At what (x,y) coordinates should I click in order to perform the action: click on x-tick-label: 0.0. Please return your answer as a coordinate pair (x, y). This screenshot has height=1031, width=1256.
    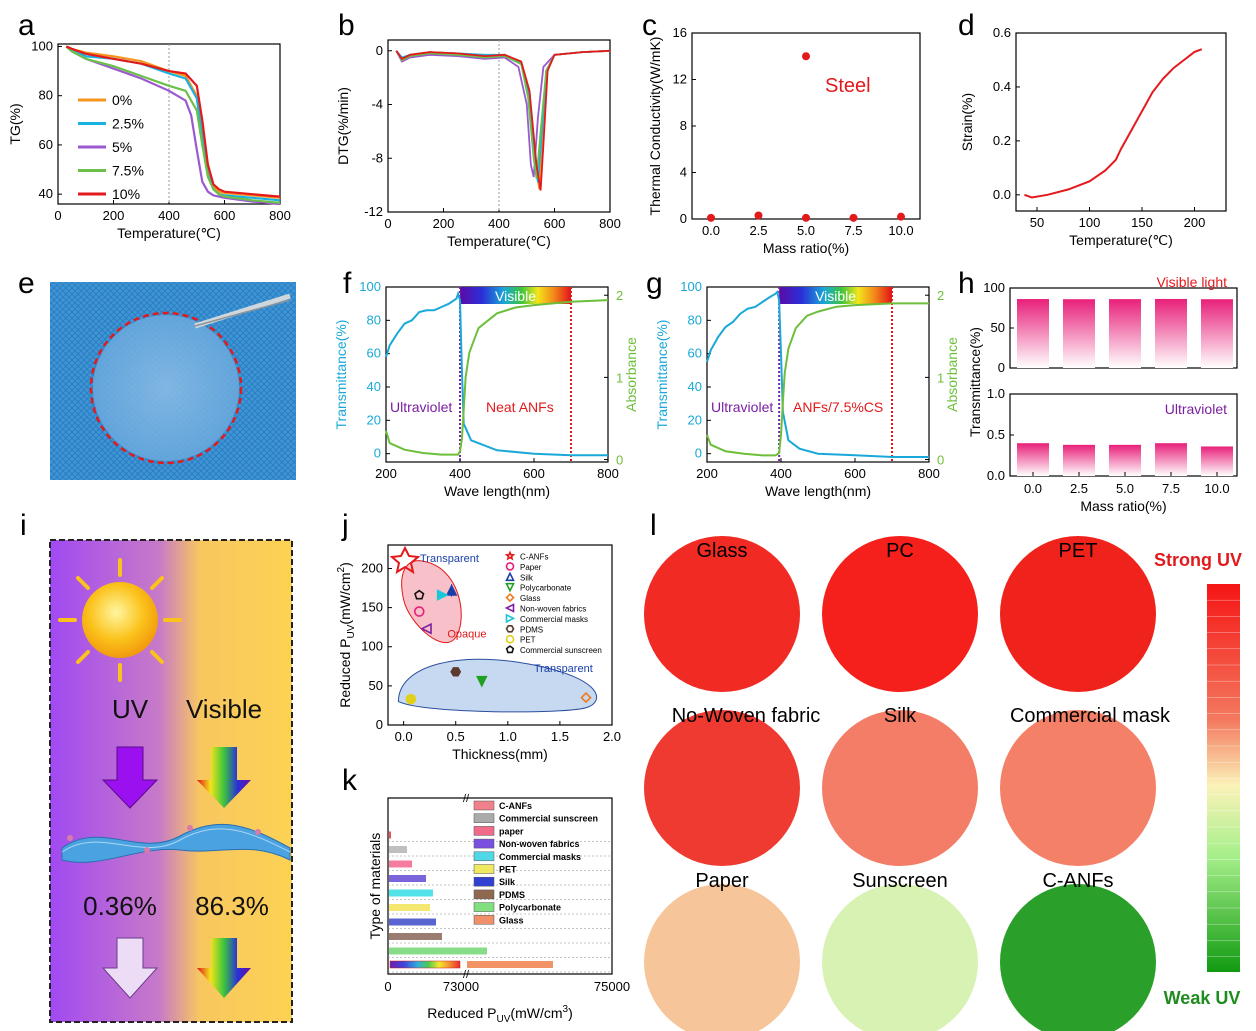
    Looking at the image, I should click on (1033, 488).